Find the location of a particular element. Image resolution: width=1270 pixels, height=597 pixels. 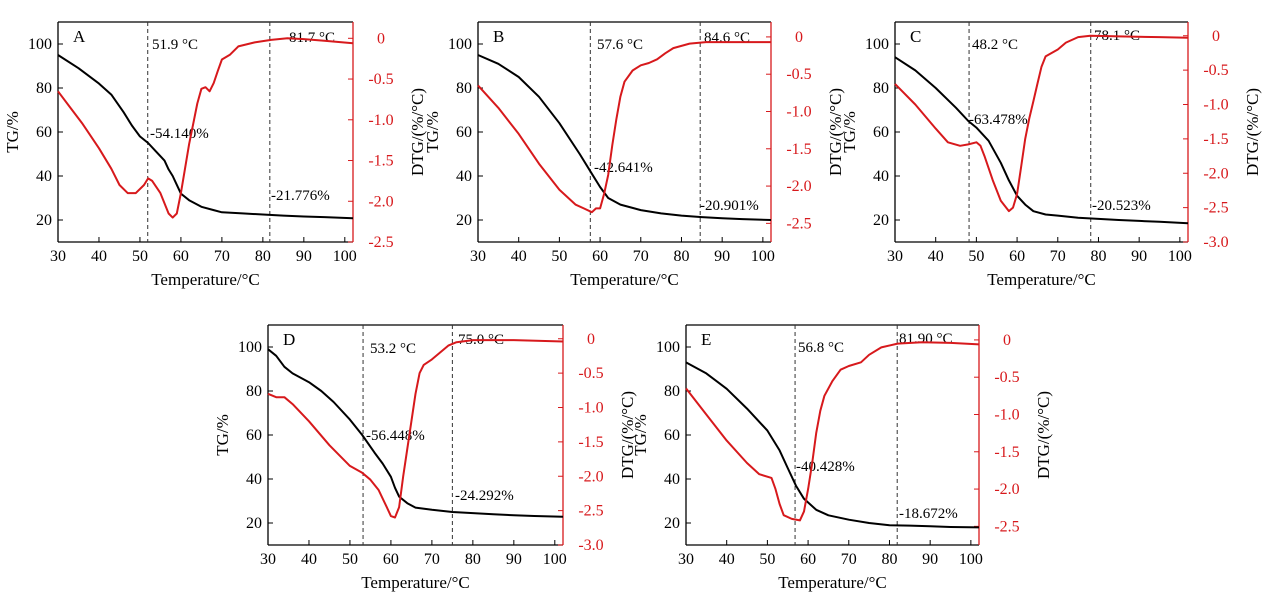

mass-loss-label: -21.776% is located at coordinates (300, 196).